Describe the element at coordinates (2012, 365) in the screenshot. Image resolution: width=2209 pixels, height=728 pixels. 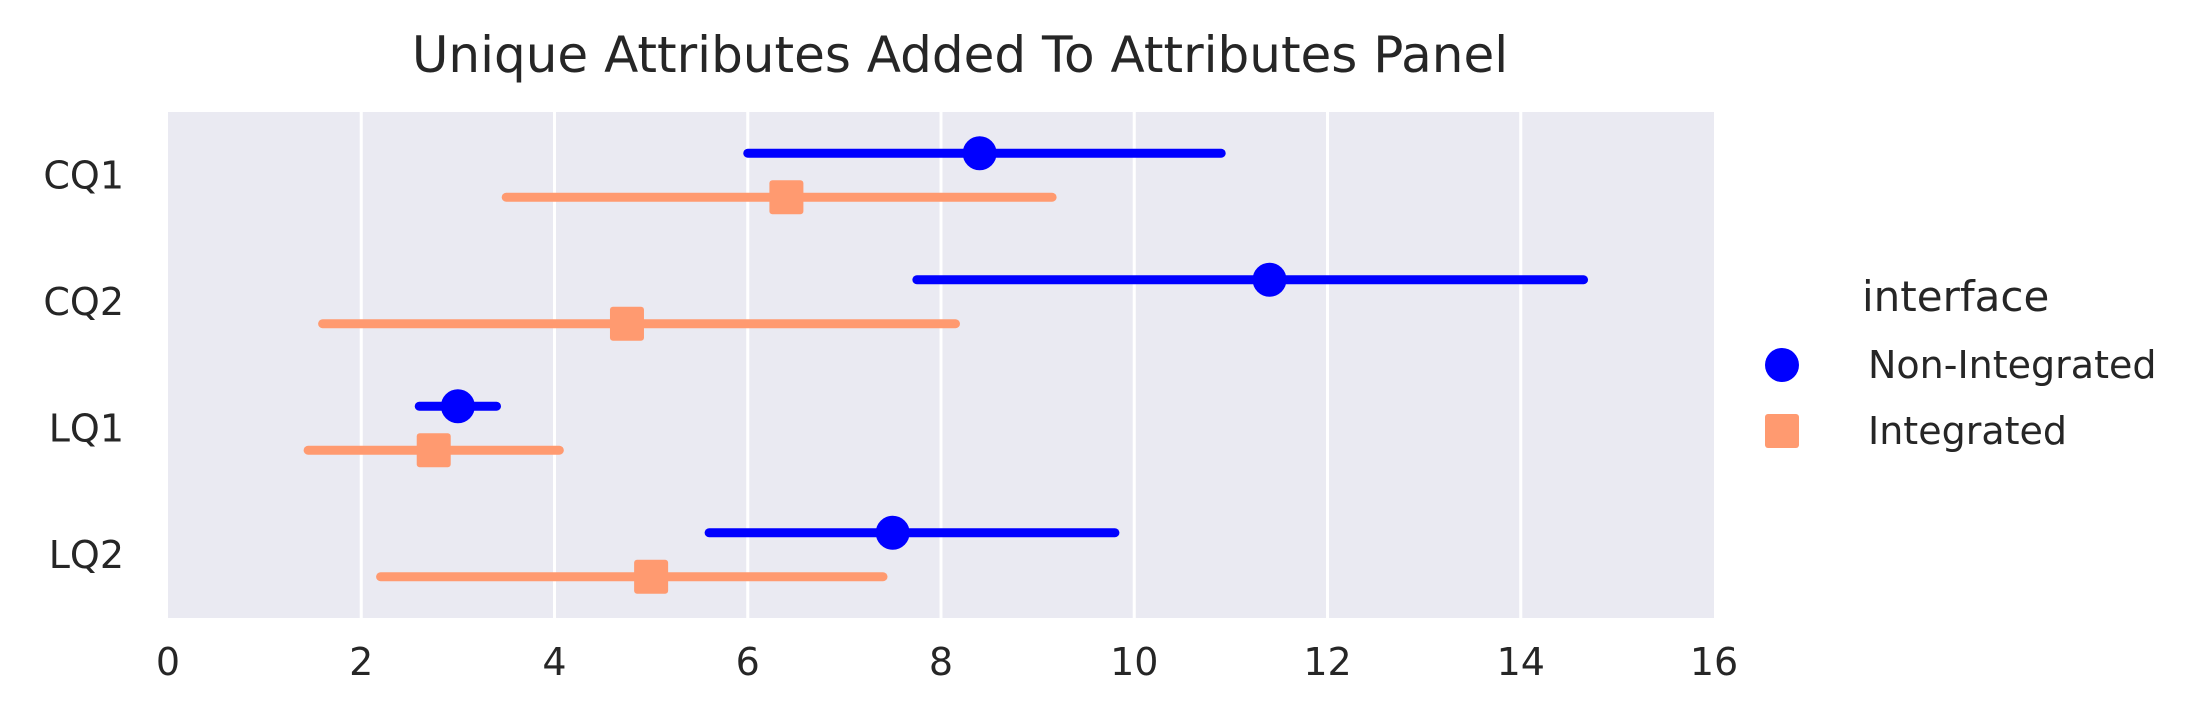
I see `legend-label: Non-Integrated` at that location.